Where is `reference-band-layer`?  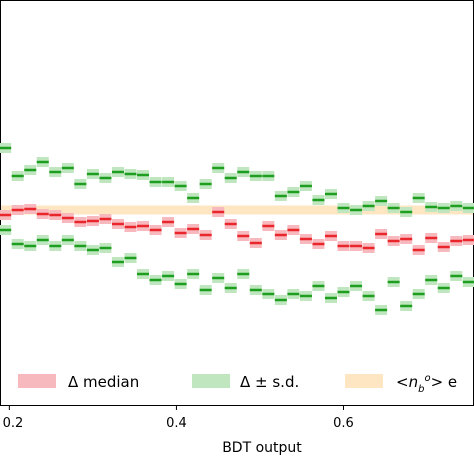 reference-band-layer is located at coordinates (237, 210).